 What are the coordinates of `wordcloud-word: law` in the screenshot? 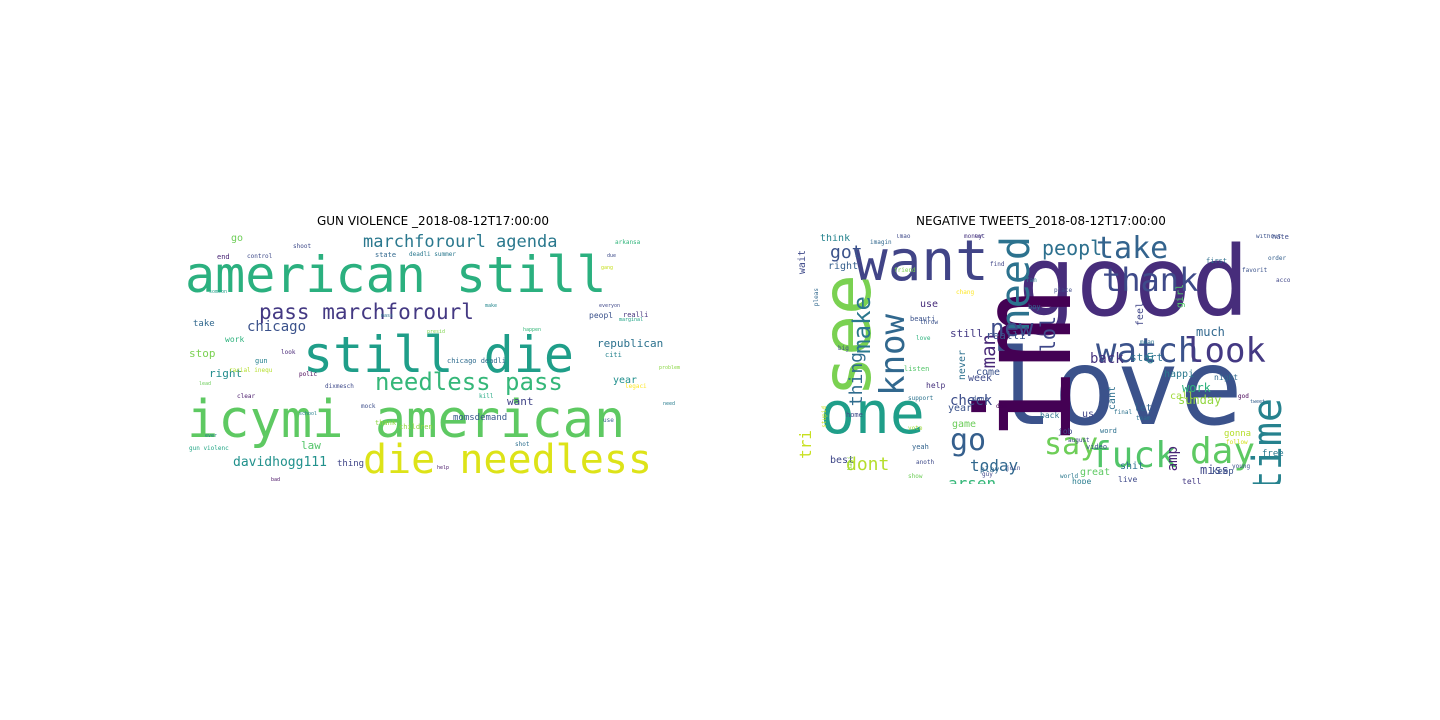 It's located at (311, 445).